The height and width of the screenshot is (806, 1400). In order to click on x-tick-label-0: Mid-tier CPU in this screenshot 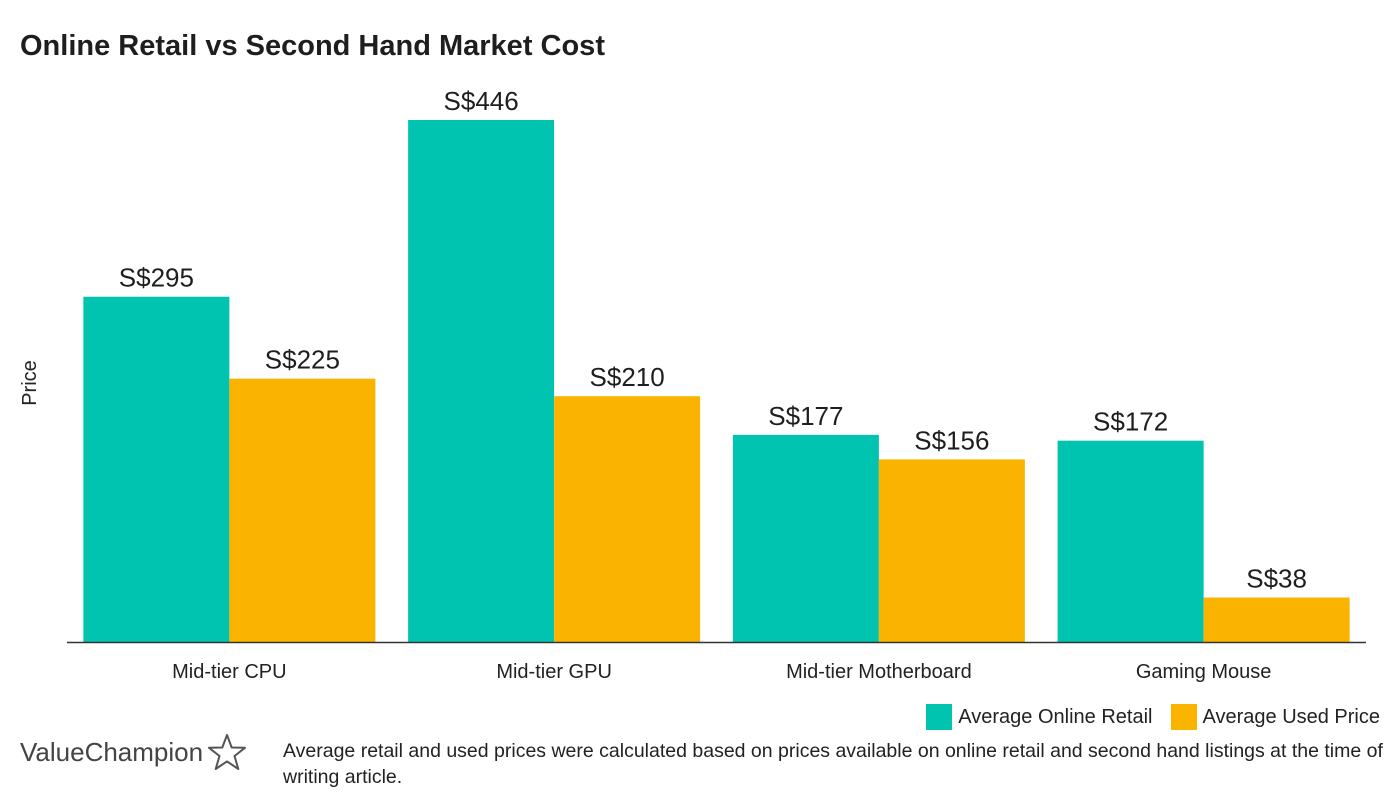, I will do `click(229, 672)`.